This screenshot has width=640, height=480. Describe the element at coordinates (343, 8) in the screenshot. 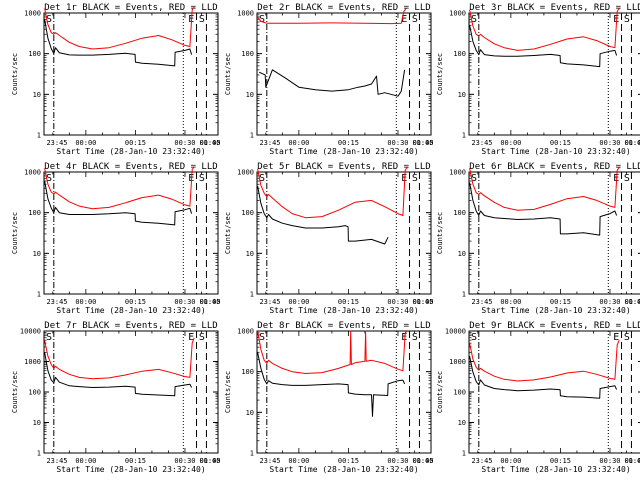

I see `chart-title: Det 2r BLACK = Events, RED = LLD` at that location.